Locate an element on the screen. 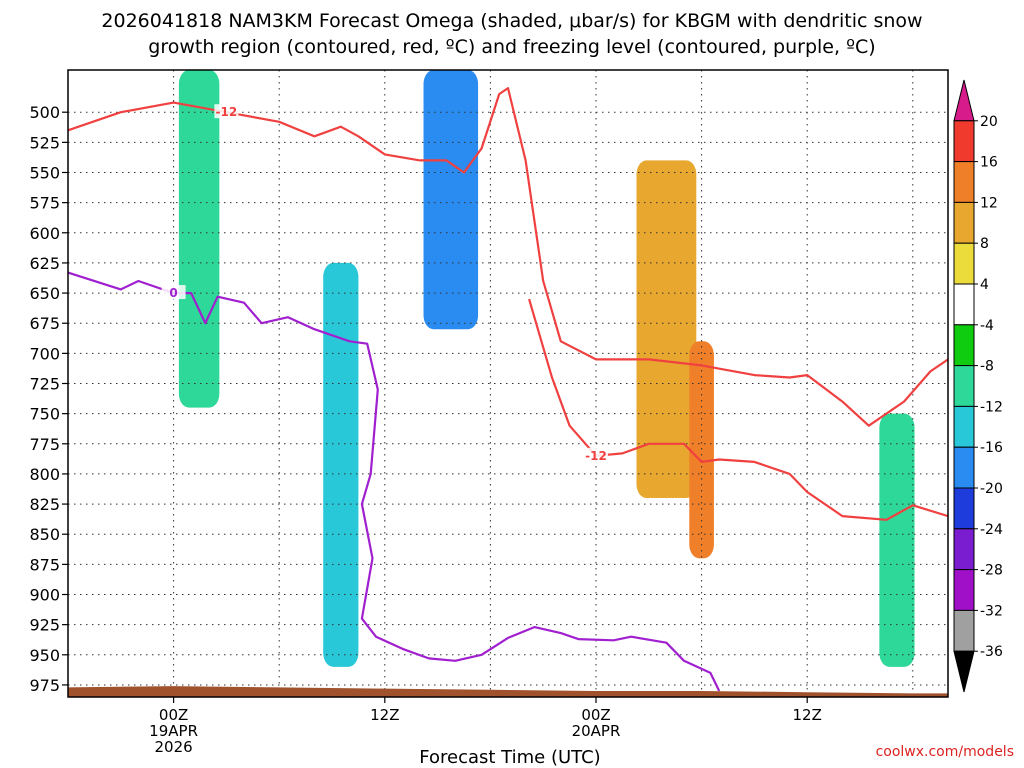 The image size is (1024, 768). y-tick-label: 725 is located at coordinates (44, 384).